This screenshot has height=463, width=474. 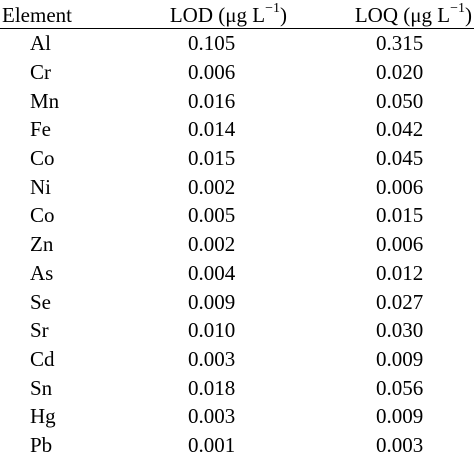 I want to click on table-row: Cd 0.003 0.009, so click(x=237, y=359).